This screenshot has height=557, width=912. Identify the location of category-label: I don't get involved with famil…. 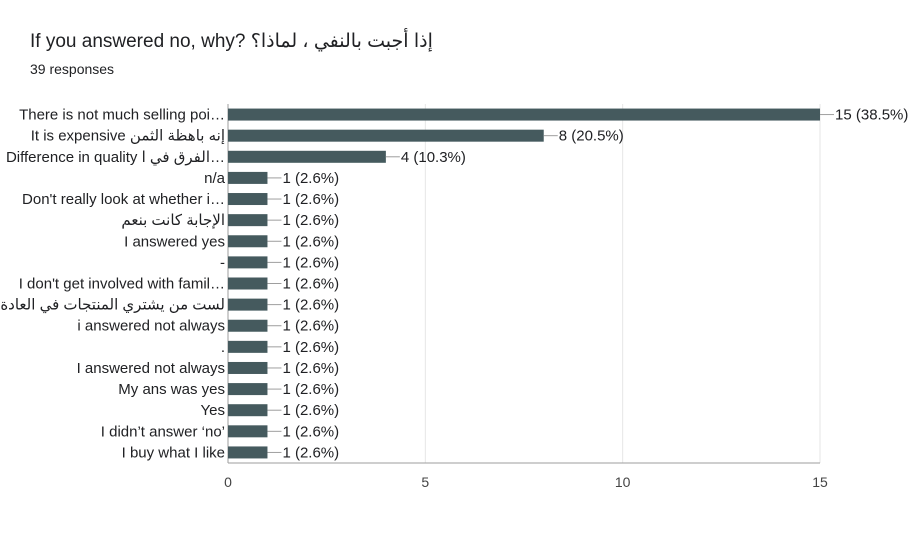
(122, 284).